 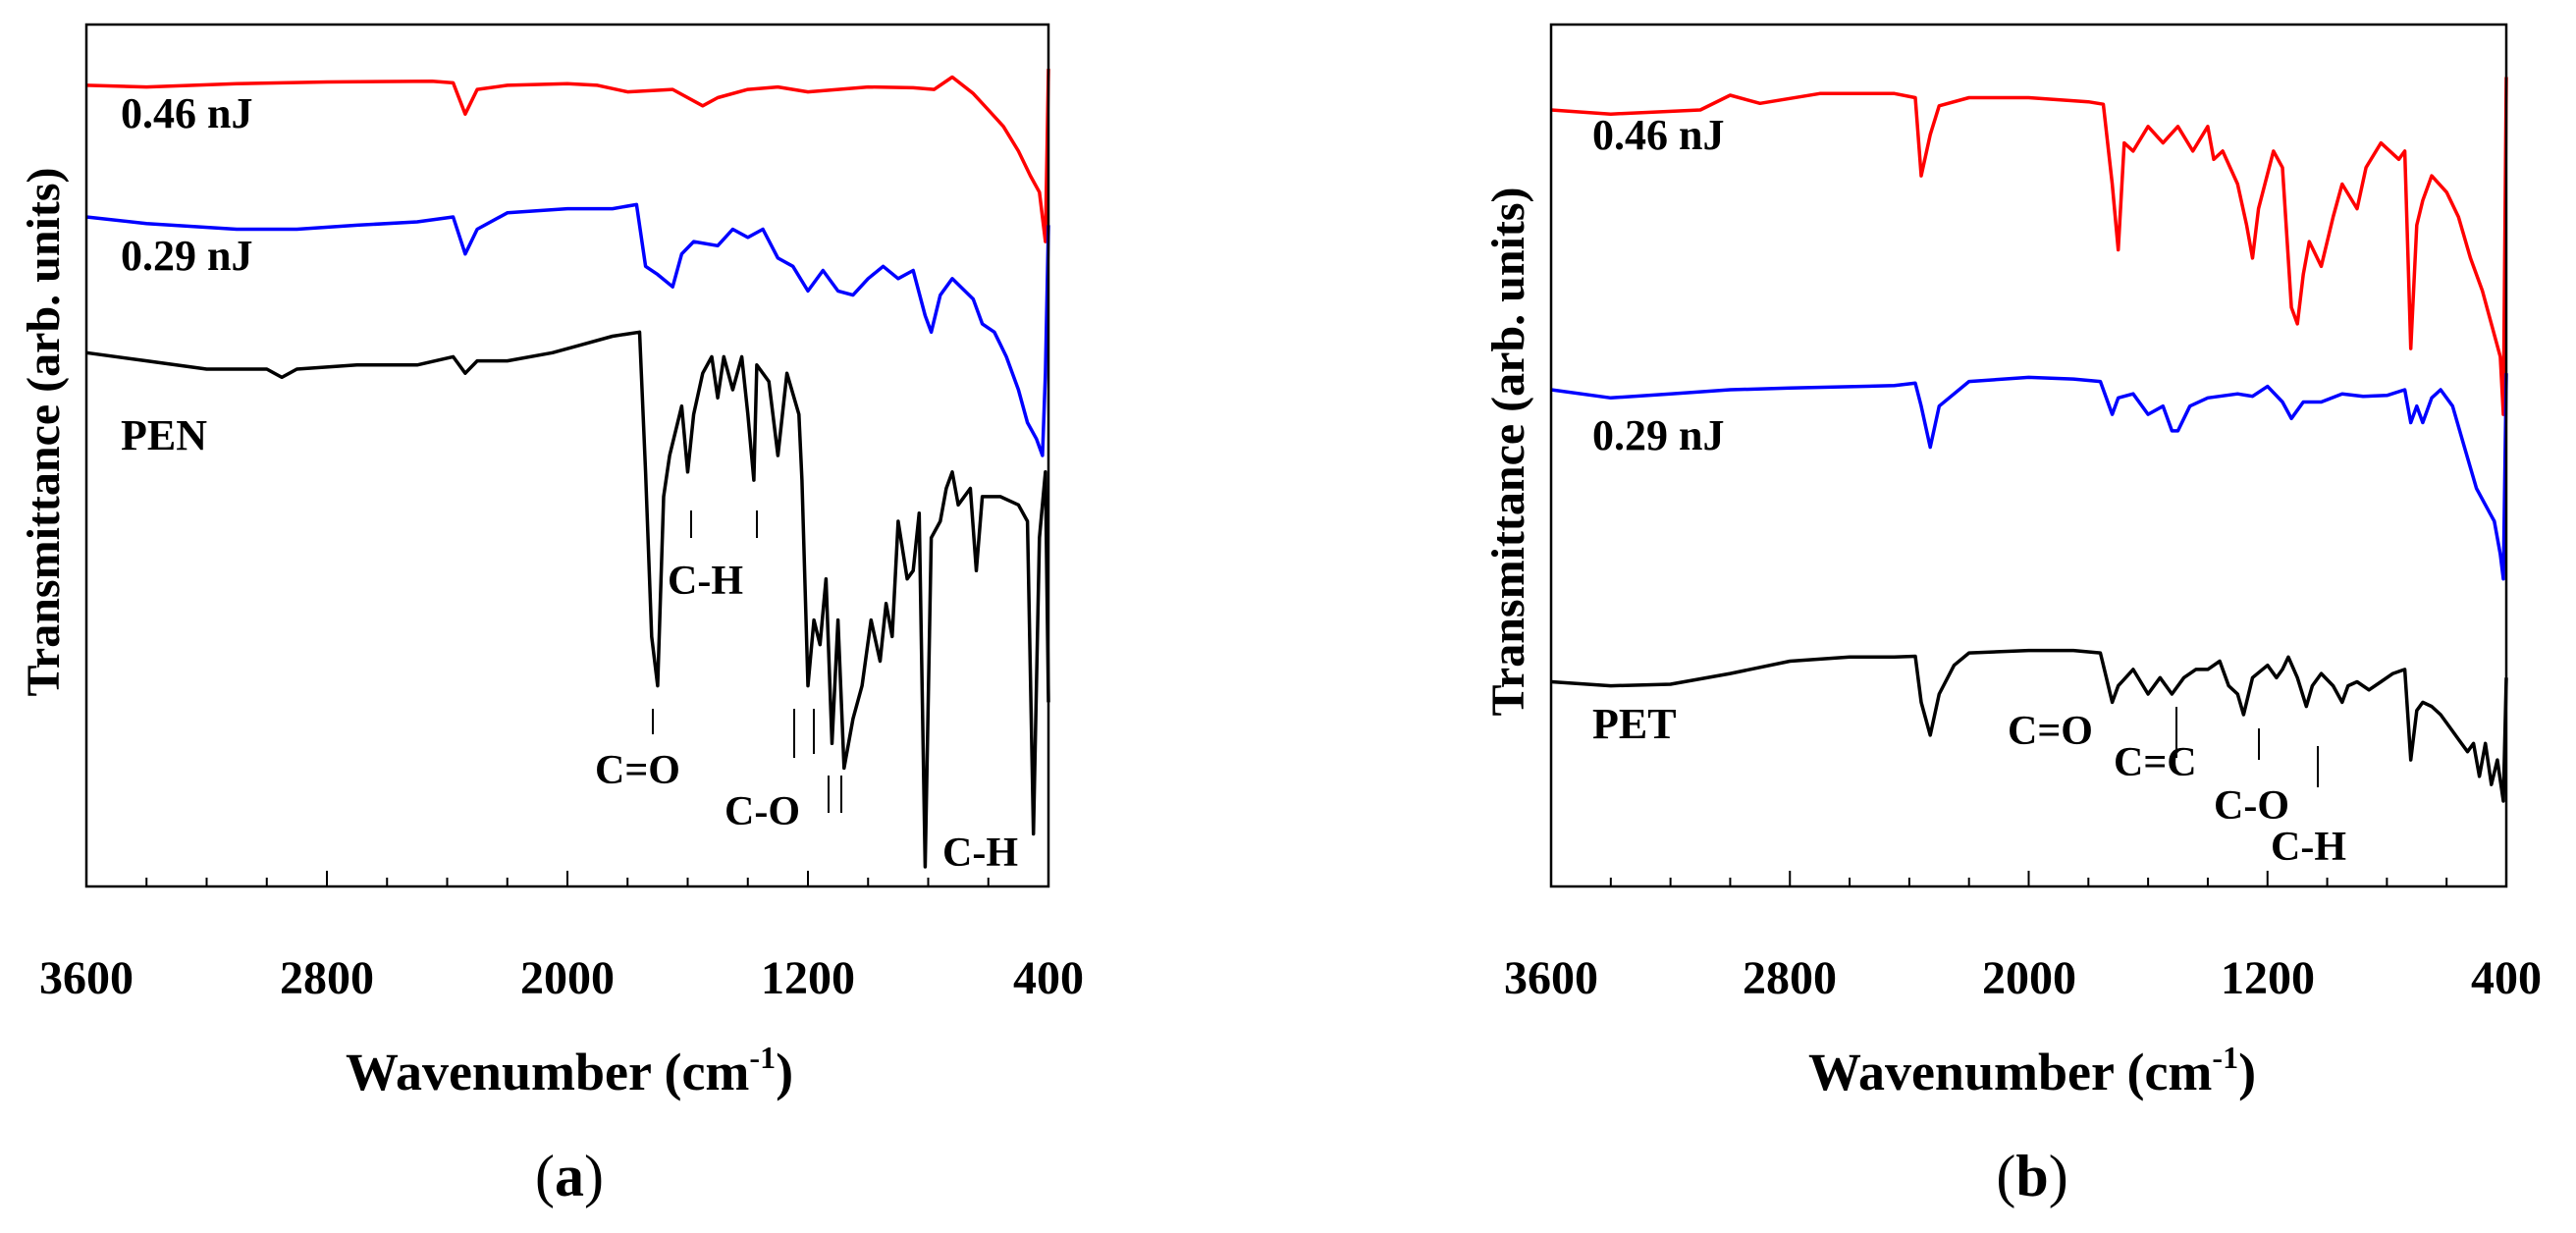 What do you see at coordinates (637, 770) in the screenshot?
I see `panel-a-annotation-co-double: C=O` at bounding box center [637, 770].